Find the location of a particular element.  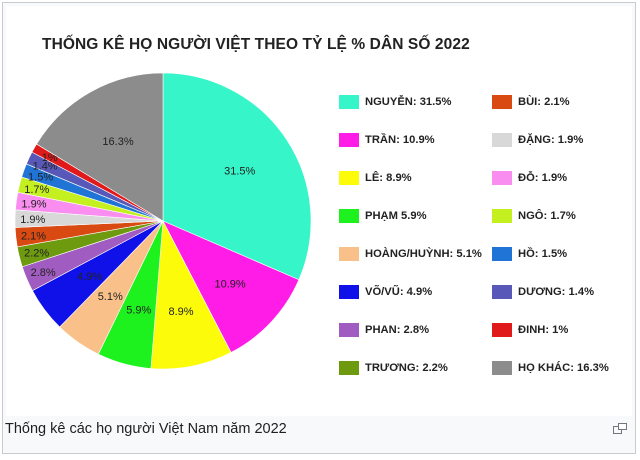

slice-data-label: 2.1% is located at coordinates (33, 236).